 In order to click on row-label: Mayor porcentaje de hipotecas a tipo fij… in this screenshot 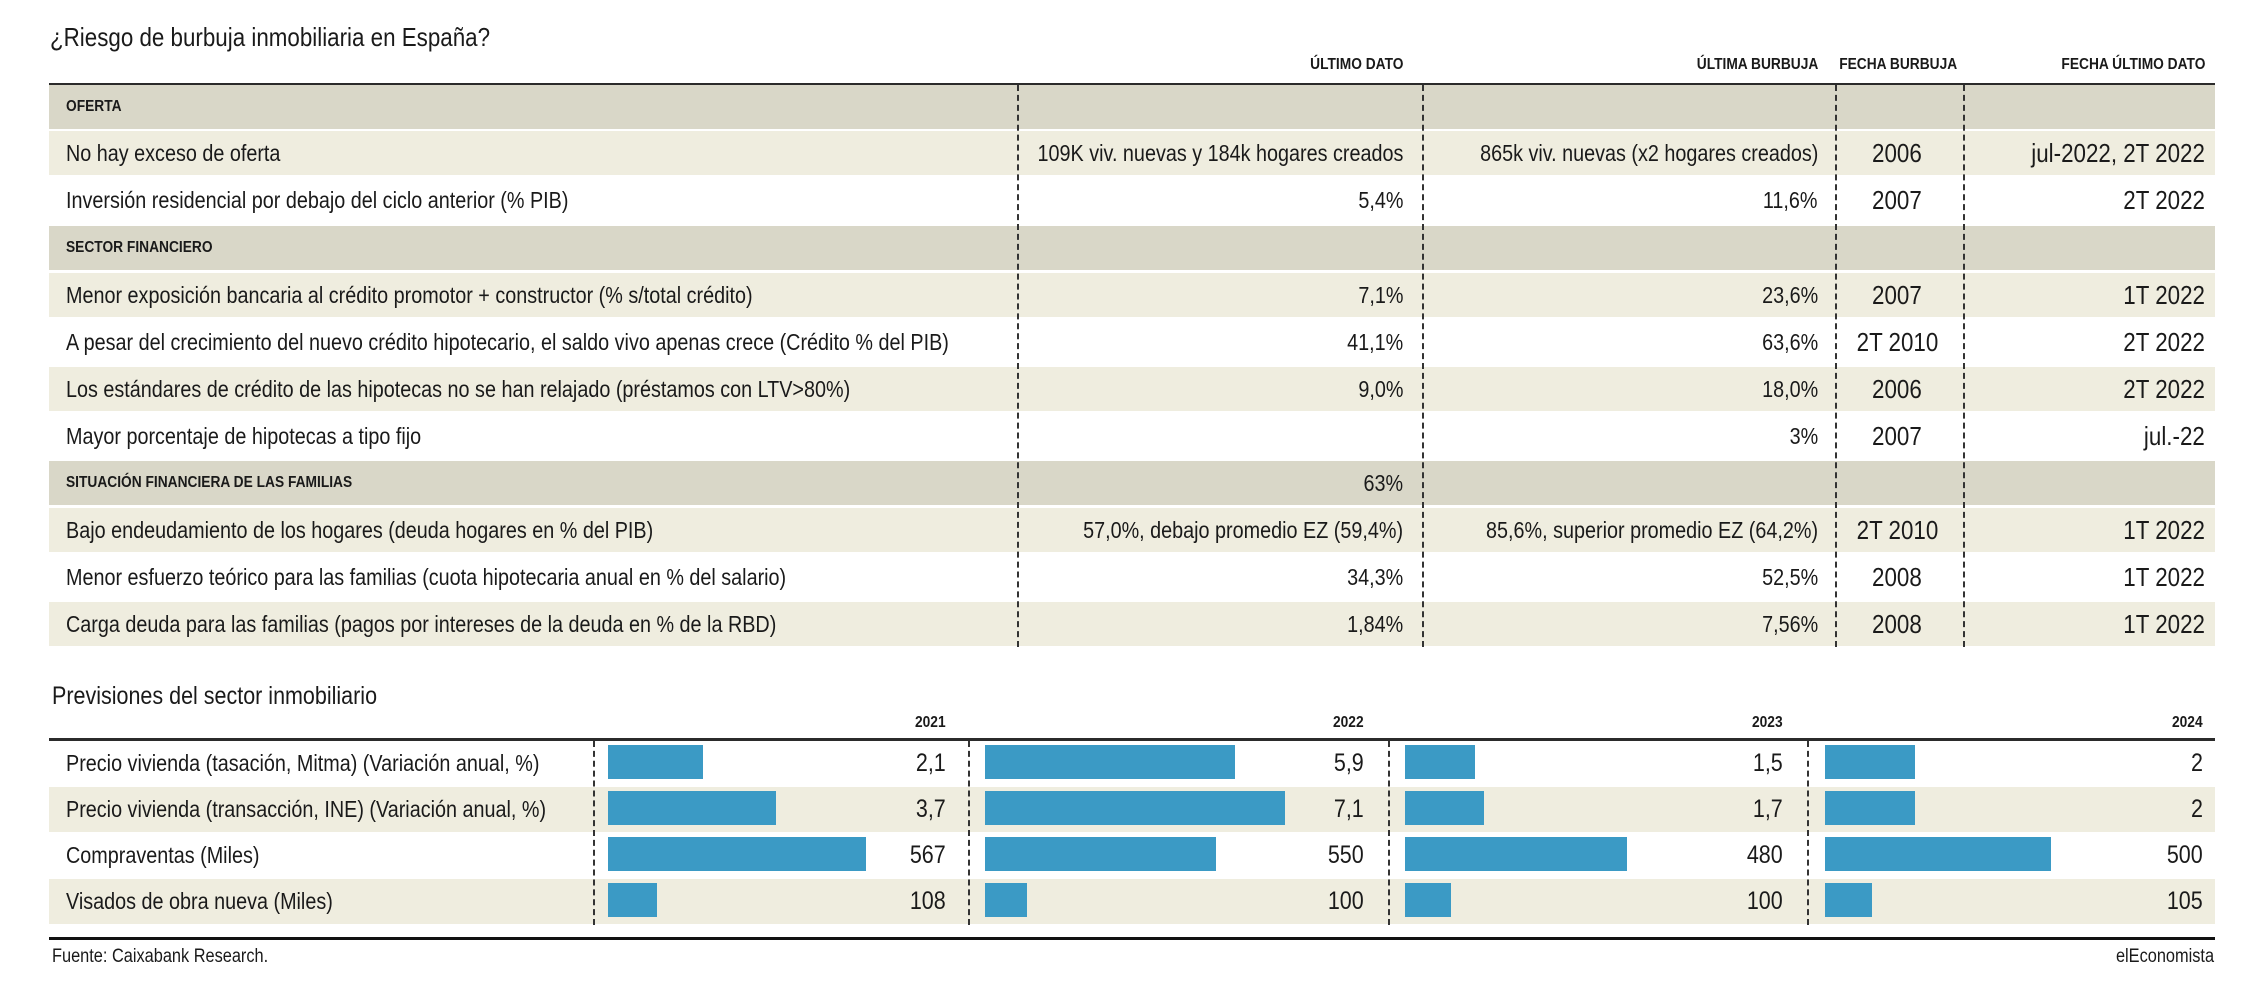, I will do `click(244, 436)`.